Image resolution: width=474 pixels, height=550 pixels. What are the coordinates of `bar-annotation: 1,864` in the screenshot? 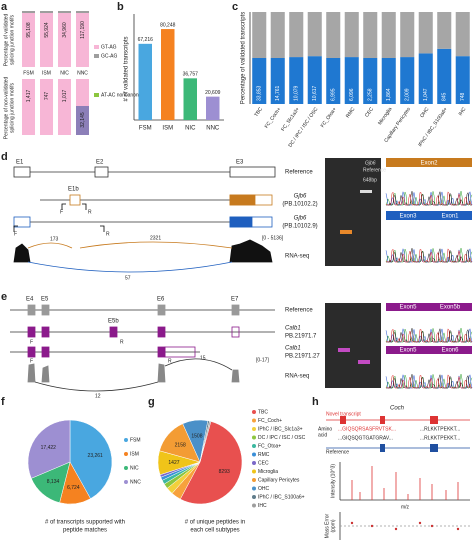 It's located at (389, 94).